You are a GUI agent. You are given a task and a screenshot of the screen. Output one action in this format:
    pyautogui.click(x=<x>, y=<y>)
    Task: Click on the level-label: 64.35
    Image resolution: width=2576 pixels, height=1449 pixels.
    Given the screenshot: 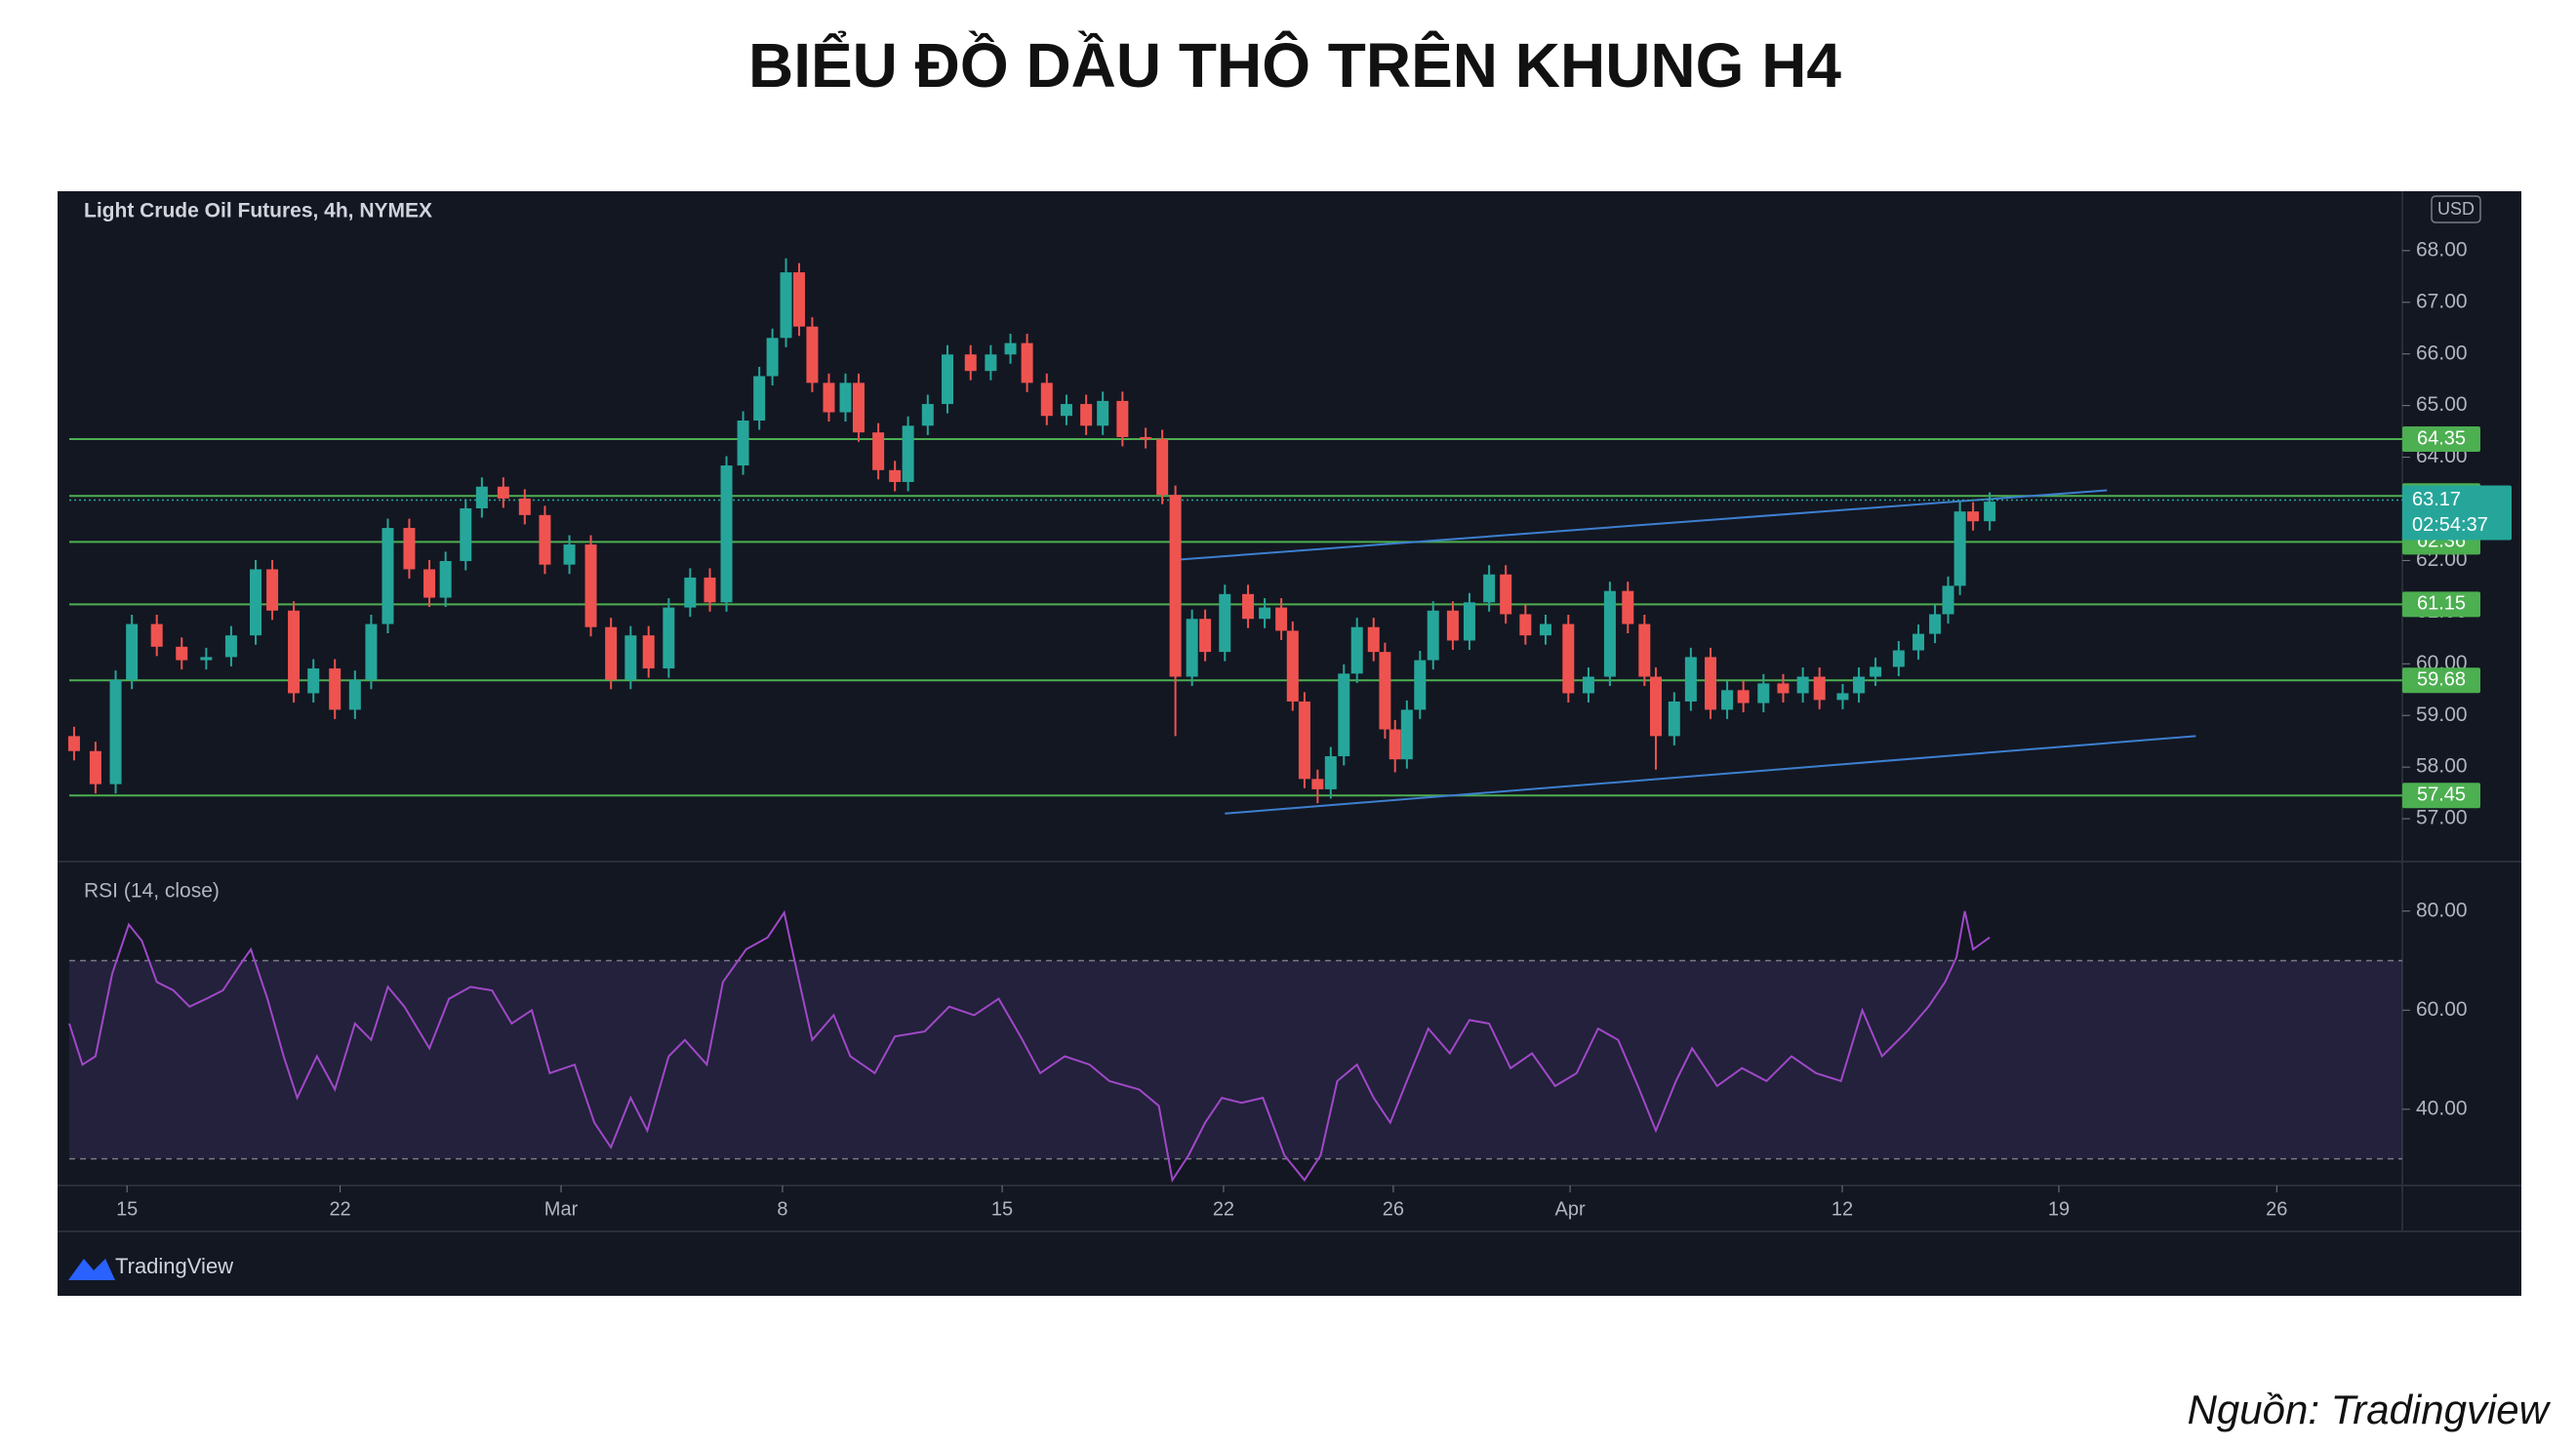 What is the action you would take?
    pyautogui.click(x=2441, y=438)
    